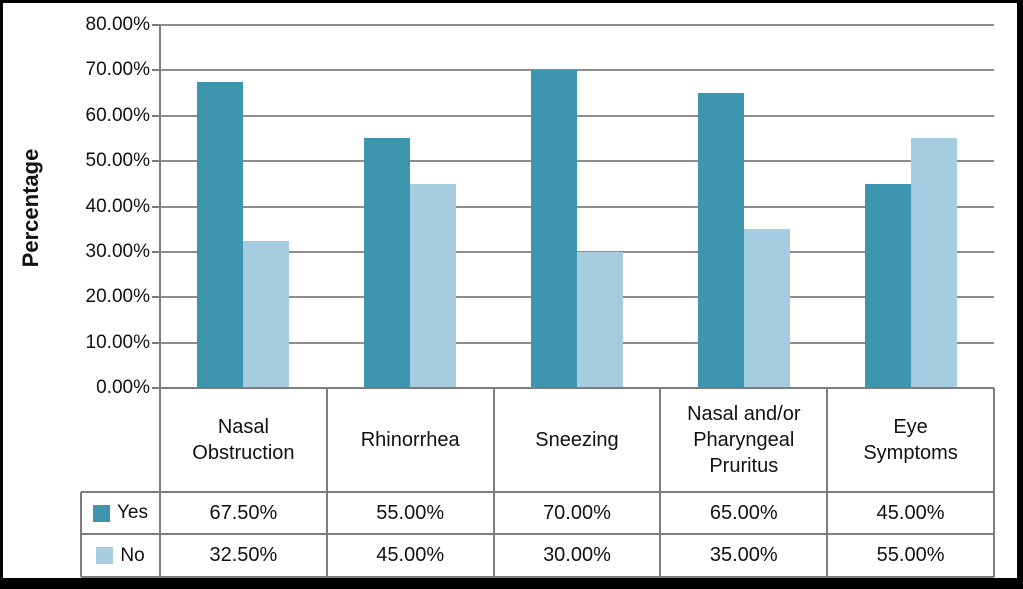 Image resolution: width=1023 pixels, height=589 pixels. Describe the element at coordinates (117, 161) in the screenshot. I see `y-axis-tick-label: 50.00%` at that location.